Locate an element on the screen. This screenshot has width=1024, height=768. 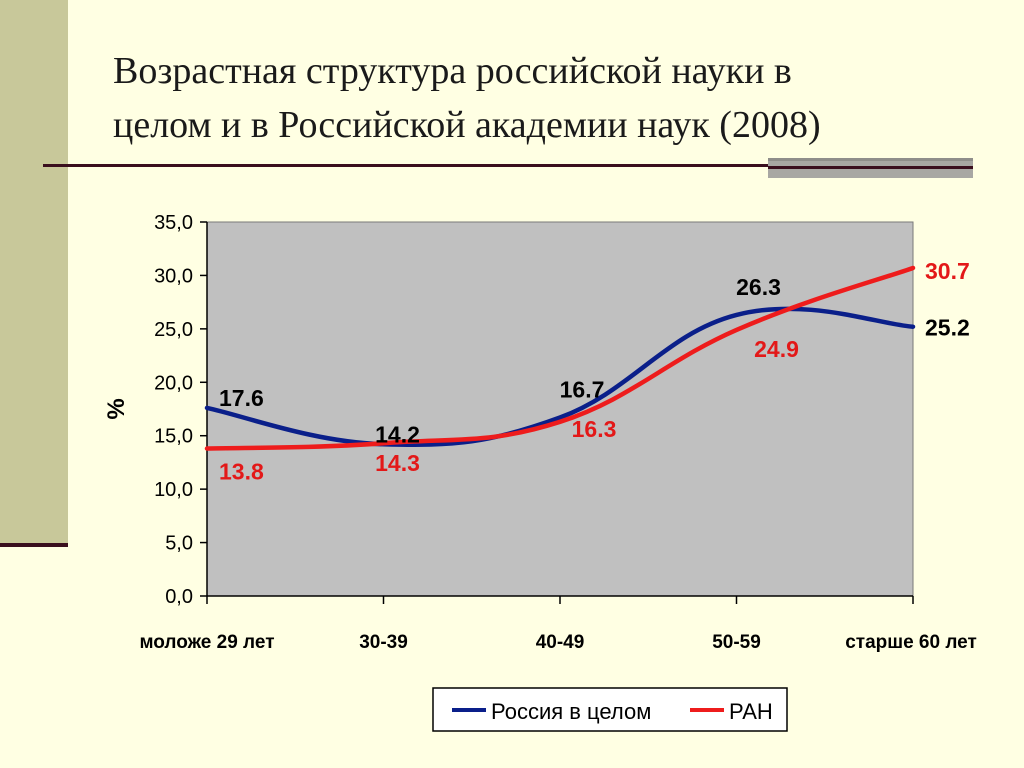
y-tick-label: 35,0 is located at coordinates (173, 223).